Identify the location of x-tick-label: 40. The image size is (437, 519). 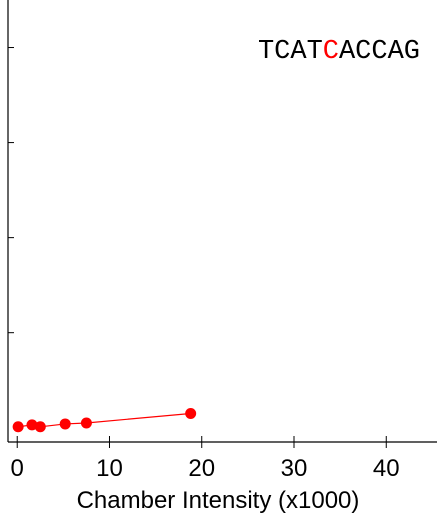
(386, 468).